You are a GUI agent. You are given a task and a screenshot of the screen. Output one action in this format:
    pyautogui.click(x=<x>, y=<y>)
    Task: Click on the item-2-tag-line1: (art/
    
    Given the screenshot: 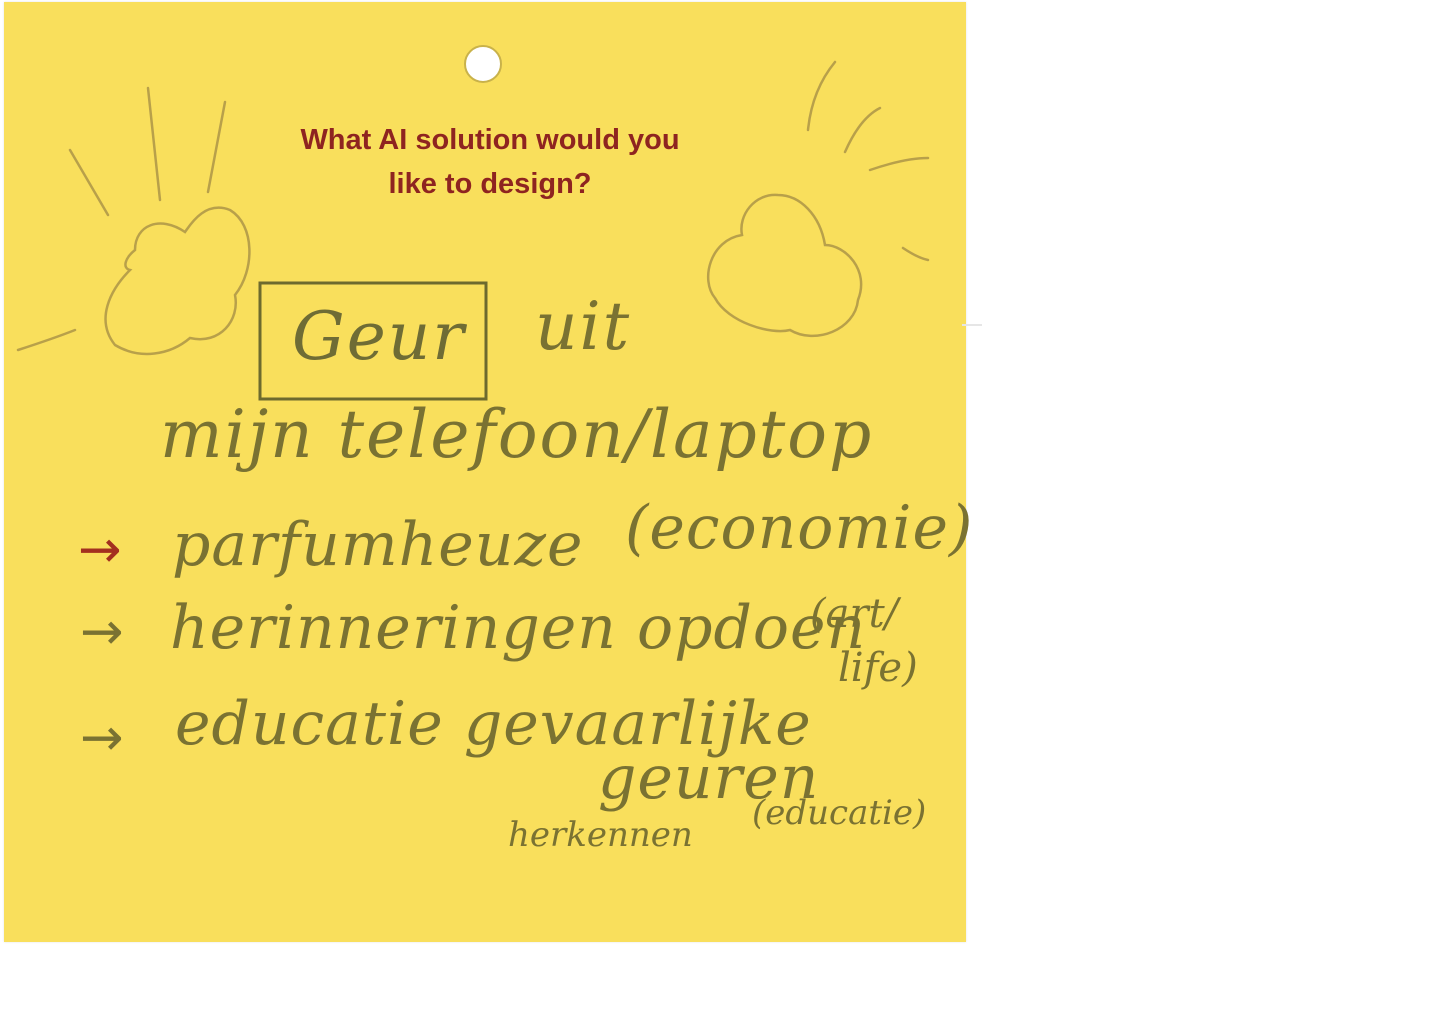 What is the action you would take?
    pyautogui.click(x=854, y=614)
    